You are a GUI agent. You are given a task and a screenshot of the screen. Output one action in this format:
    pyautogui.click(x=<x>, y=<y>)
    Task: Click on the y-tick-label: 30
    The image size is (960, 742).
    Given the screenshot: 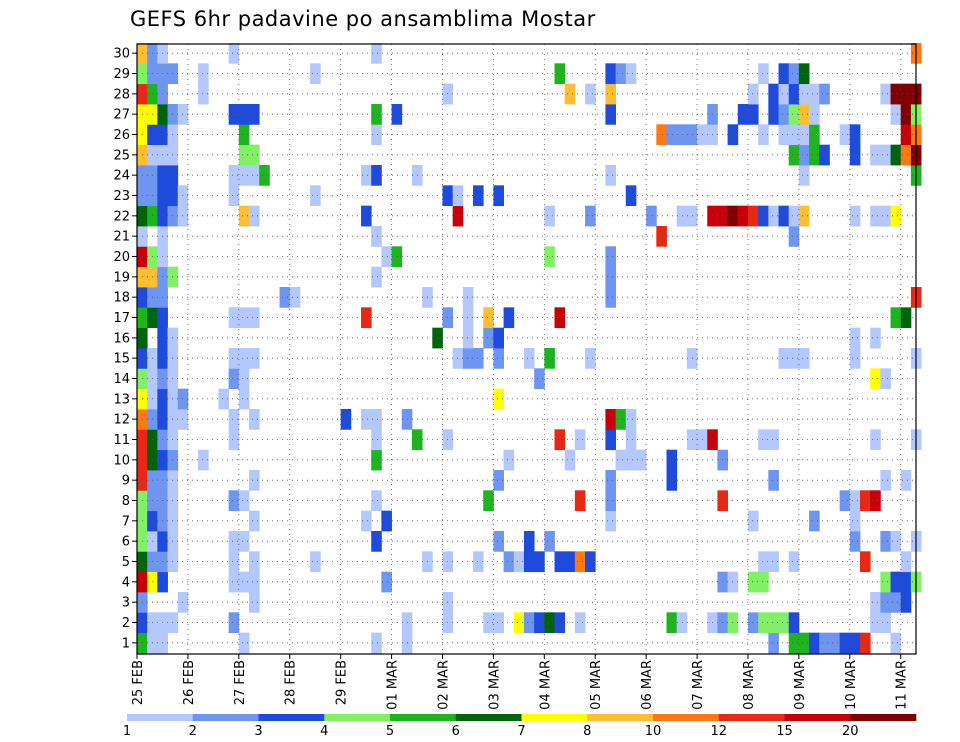 What is the action you would take?
    pyautogui.click(x=121, y=54)
    